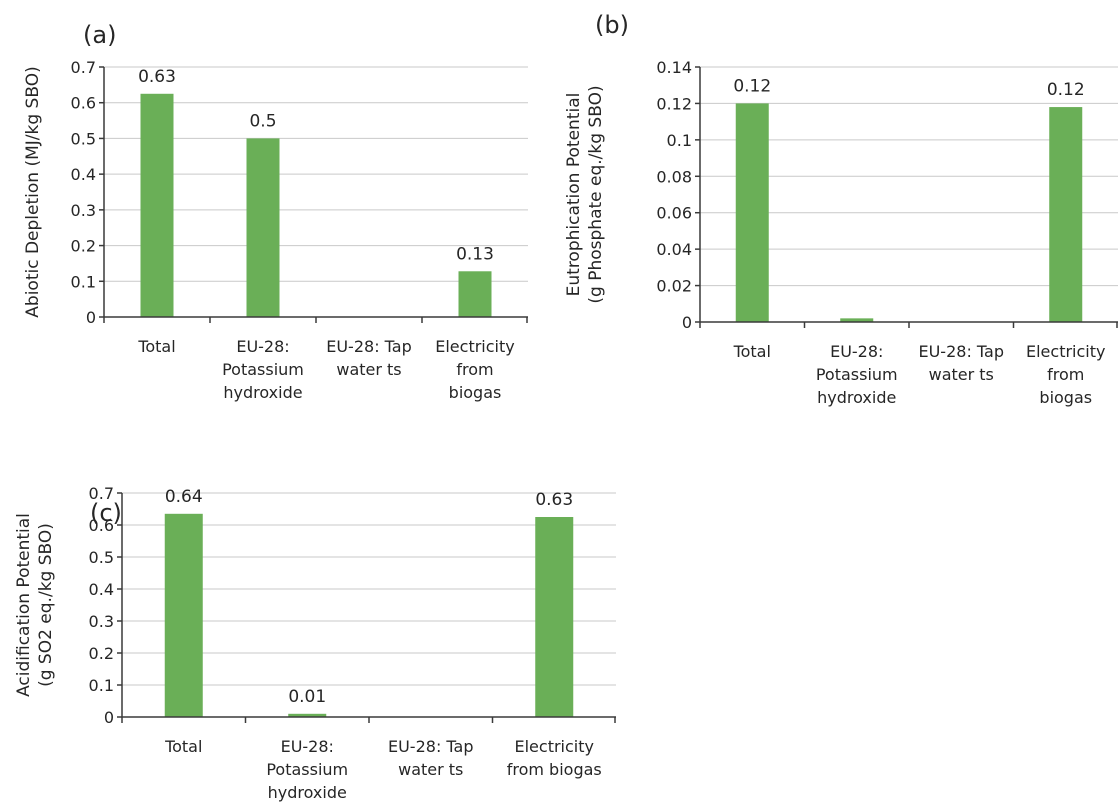  I want to click on y-tick-label: 0.12, so click(674, 103).